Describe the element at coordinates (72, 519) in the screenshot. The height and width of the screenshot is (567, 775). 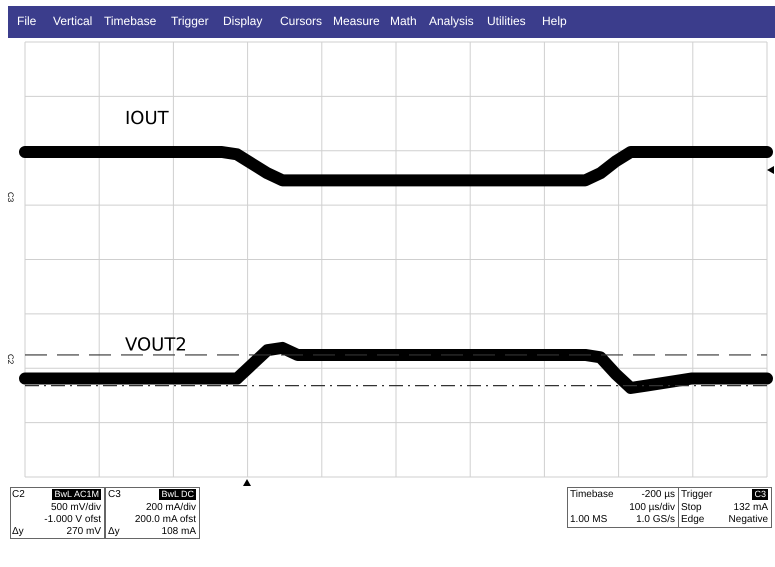
I see `text: -1.000 V ofst` at that location.